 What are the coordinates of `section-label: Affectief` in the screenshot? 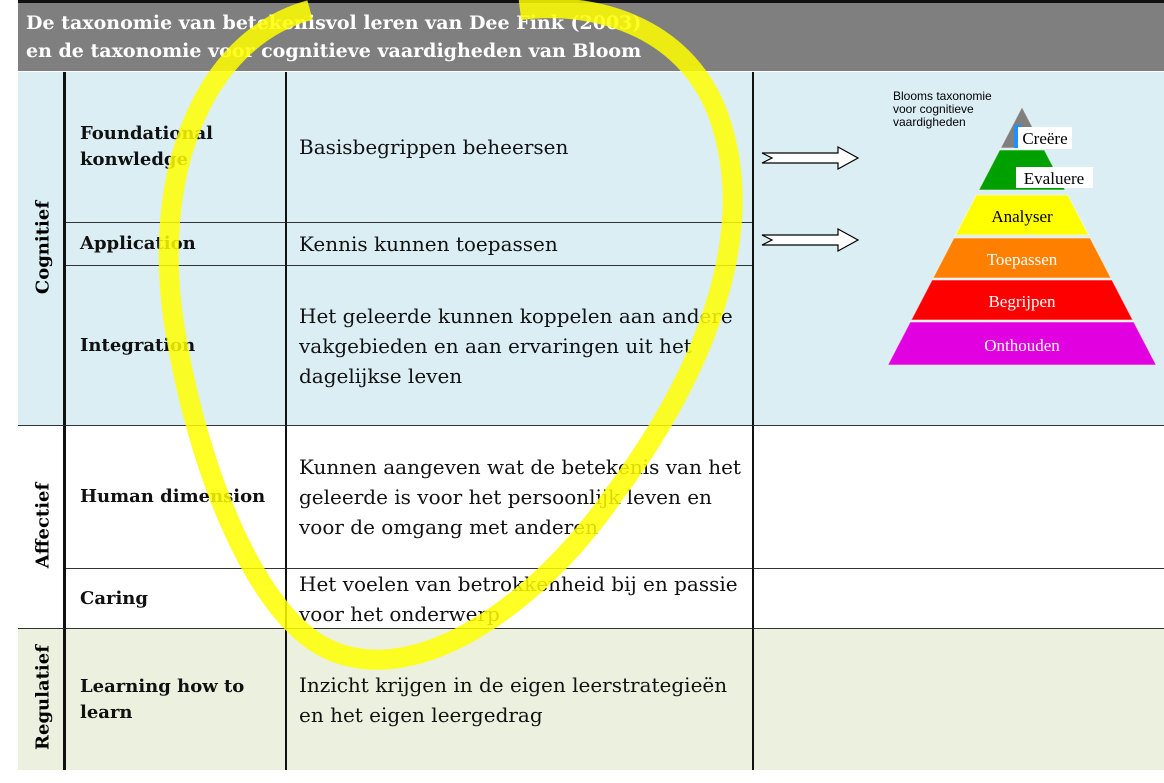 It's located at (43, 525).